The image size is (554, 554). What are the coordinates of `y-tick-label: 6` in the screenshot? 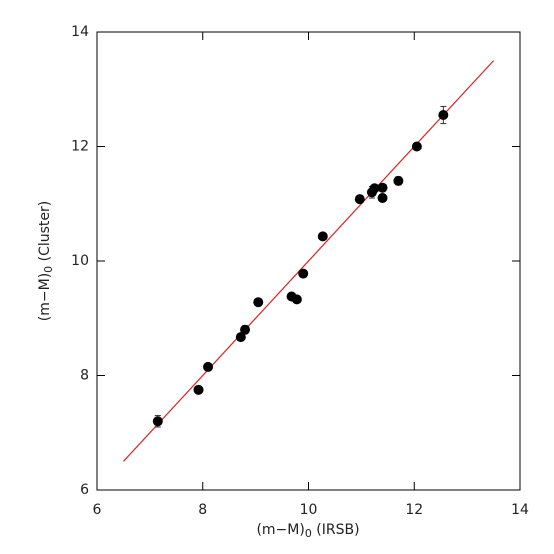 It's located at (84, 490).